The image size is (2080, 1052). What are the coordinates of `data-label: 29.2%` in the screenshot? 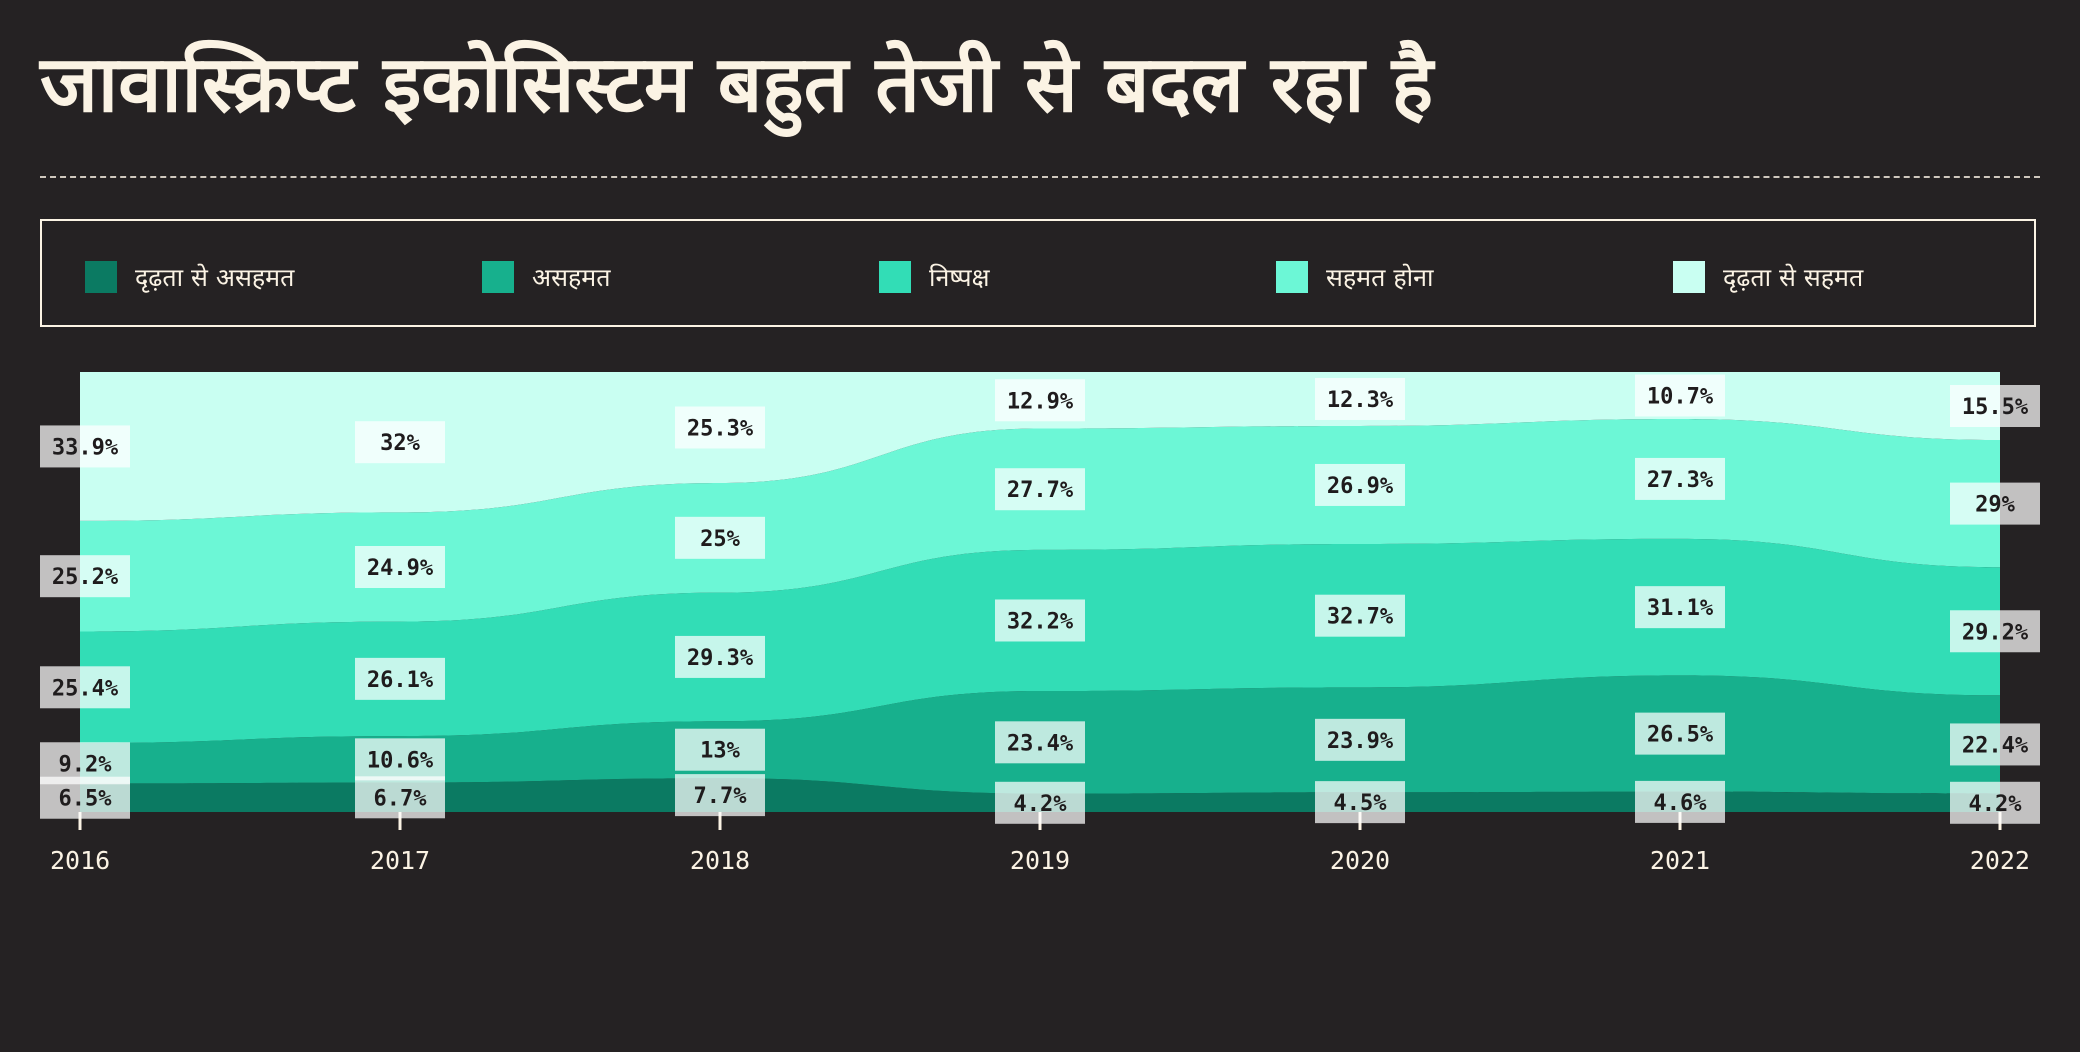 It's located at (1995, 631).